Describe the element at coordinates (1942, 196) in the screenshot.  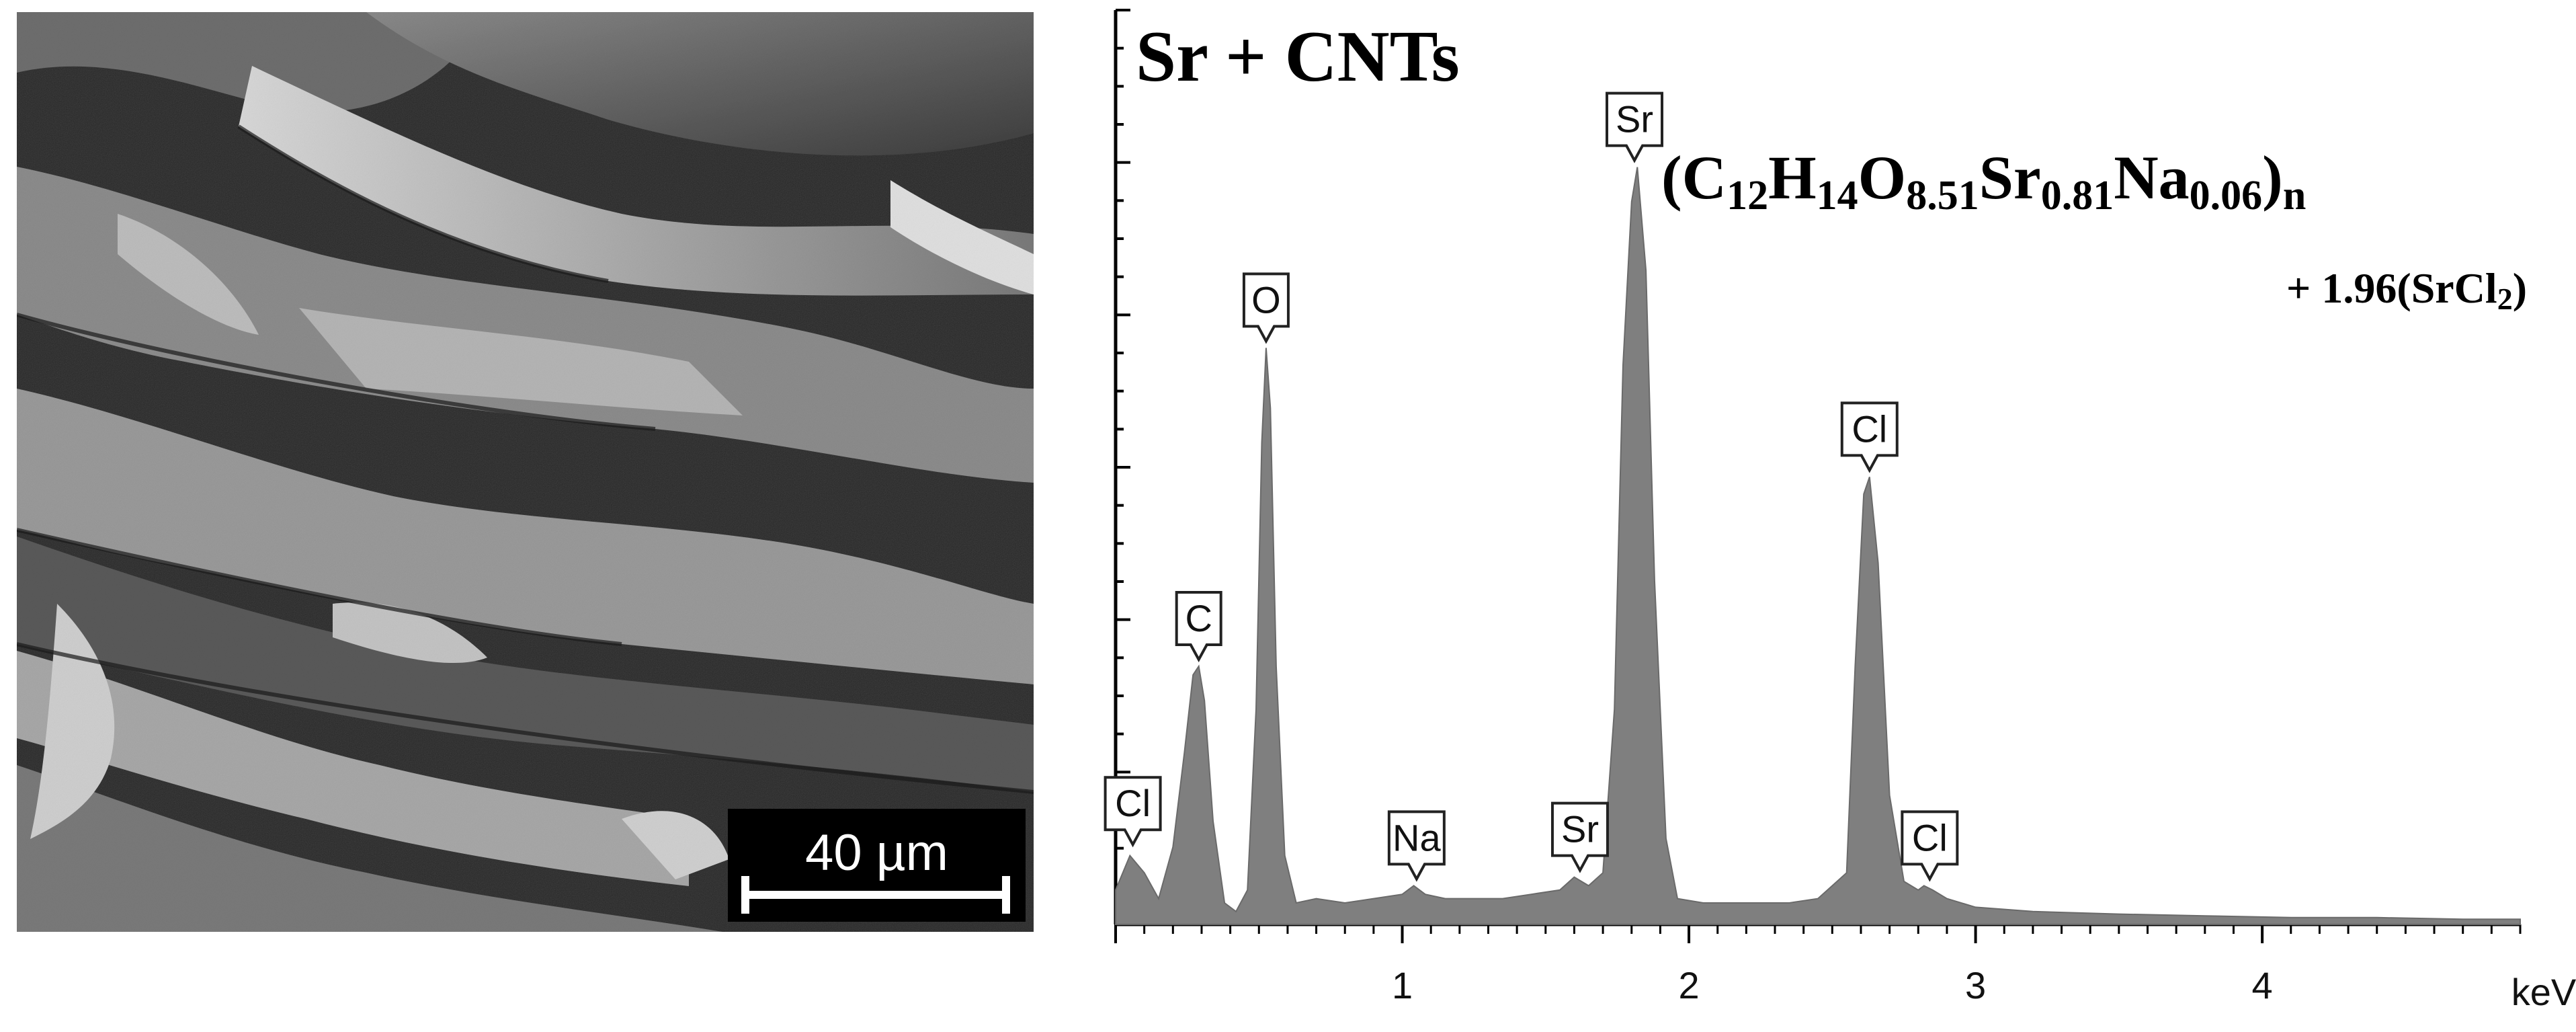
I see `formula-subscript: 8.51` at that location.